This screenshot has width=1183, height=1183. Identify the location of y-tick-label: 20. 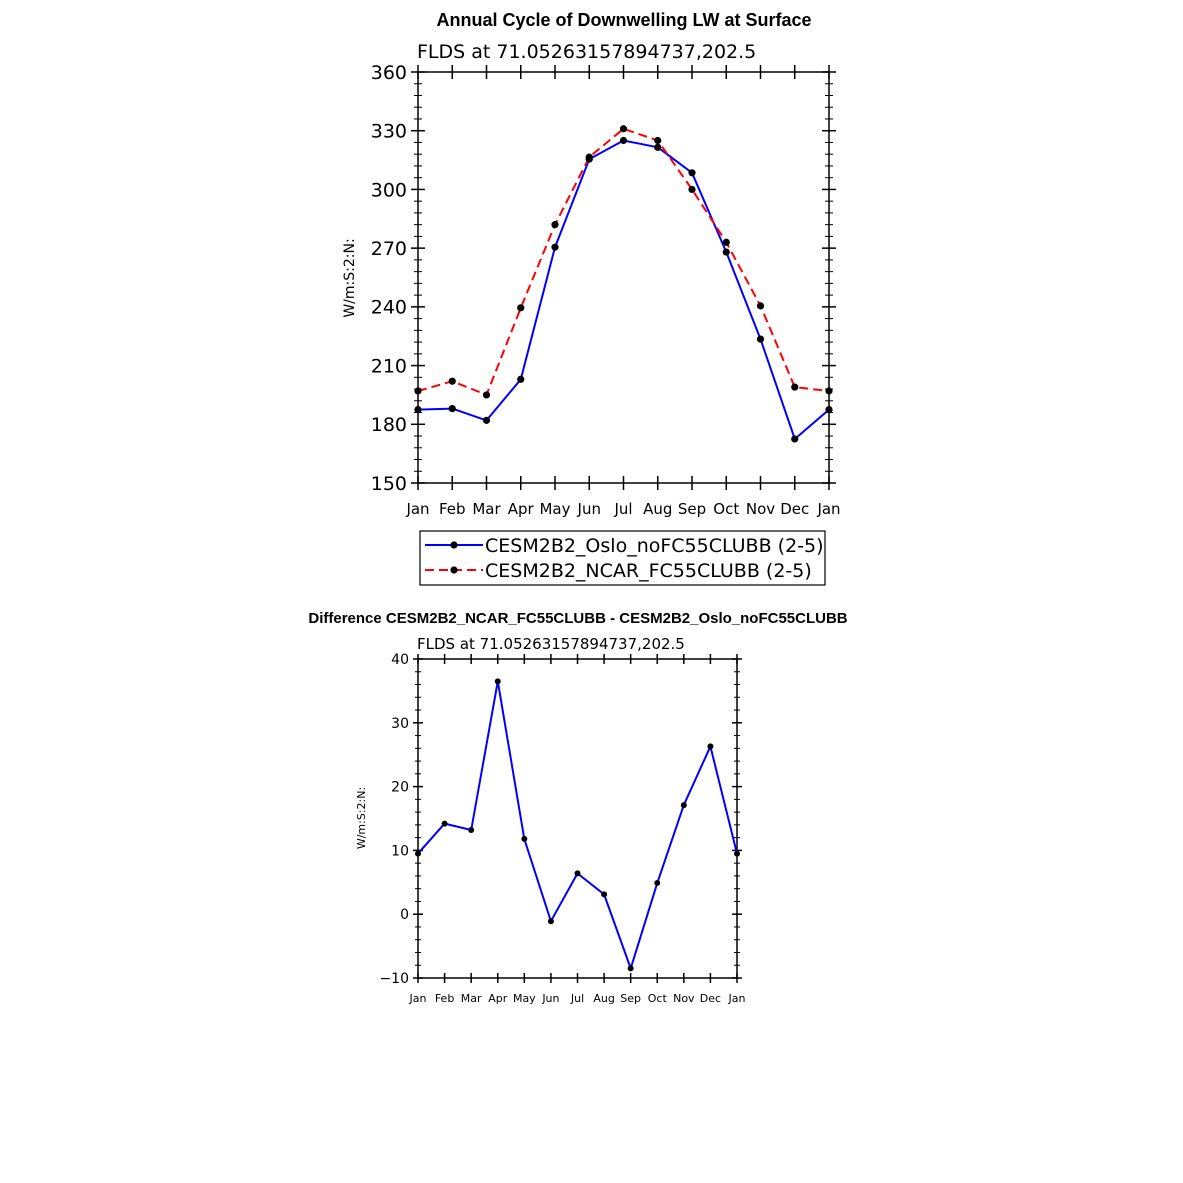
(400, 788).